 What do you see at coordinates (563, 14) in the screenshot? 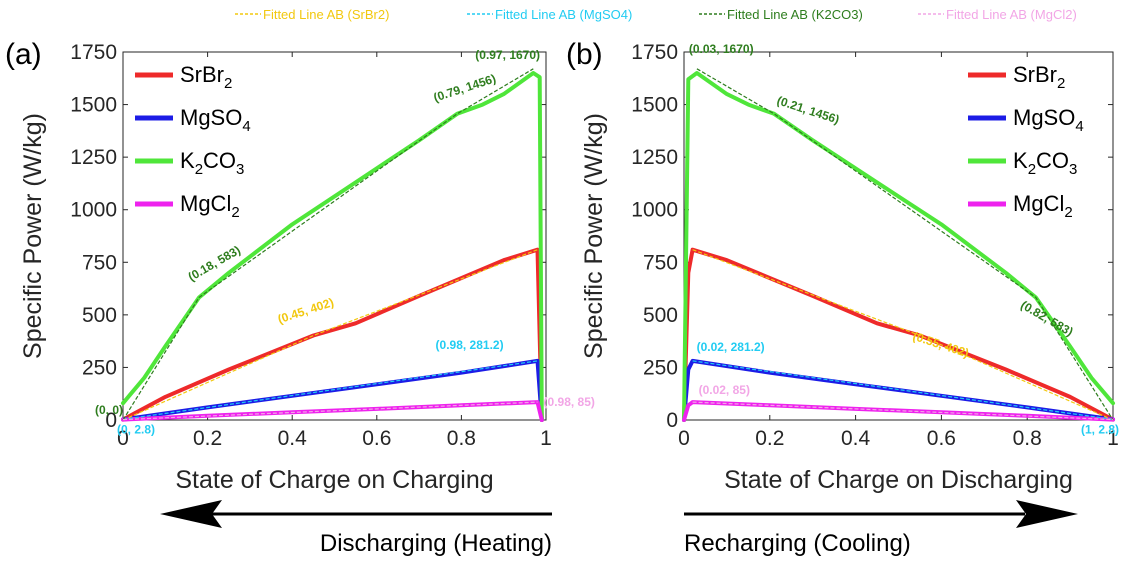
I see `top-legend-label: Fitted Line AB (MgSO4)` at bounding box center [563, 14].